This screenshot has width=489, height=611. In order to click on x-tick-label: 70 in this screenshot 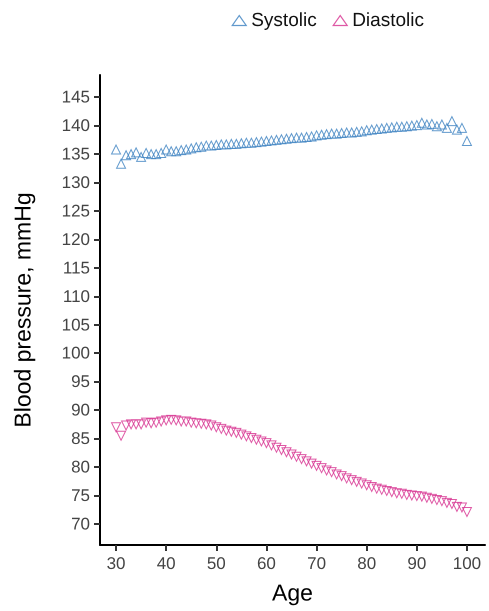, I will do `click(316, 563)`.